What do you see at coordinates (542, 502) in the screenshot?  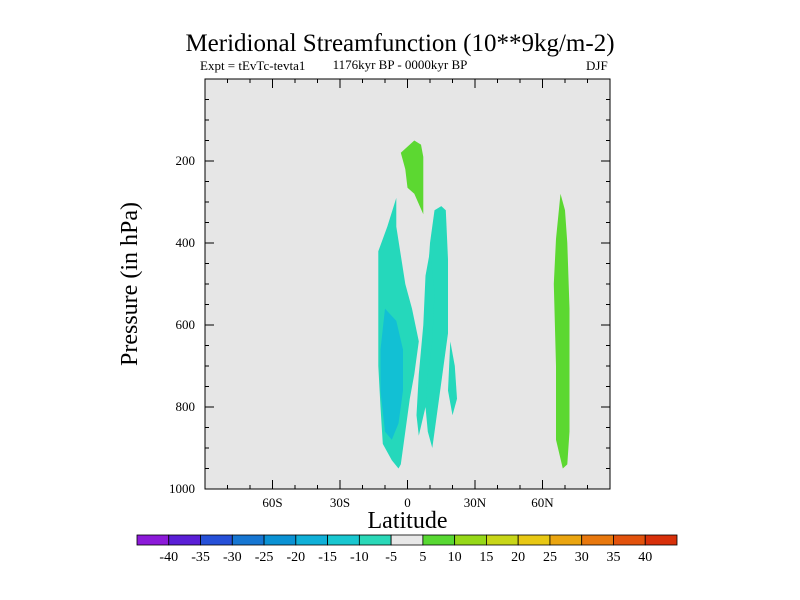 I see `x-tick-label: 60N` at bounding box center [542, 502].